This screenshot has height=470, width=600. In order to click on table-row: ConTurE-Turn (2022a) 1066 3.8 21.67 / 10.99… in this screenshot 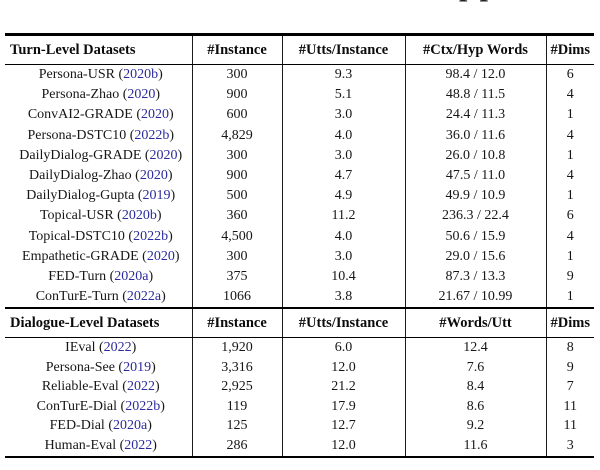, I will do `click(299, 298)`.